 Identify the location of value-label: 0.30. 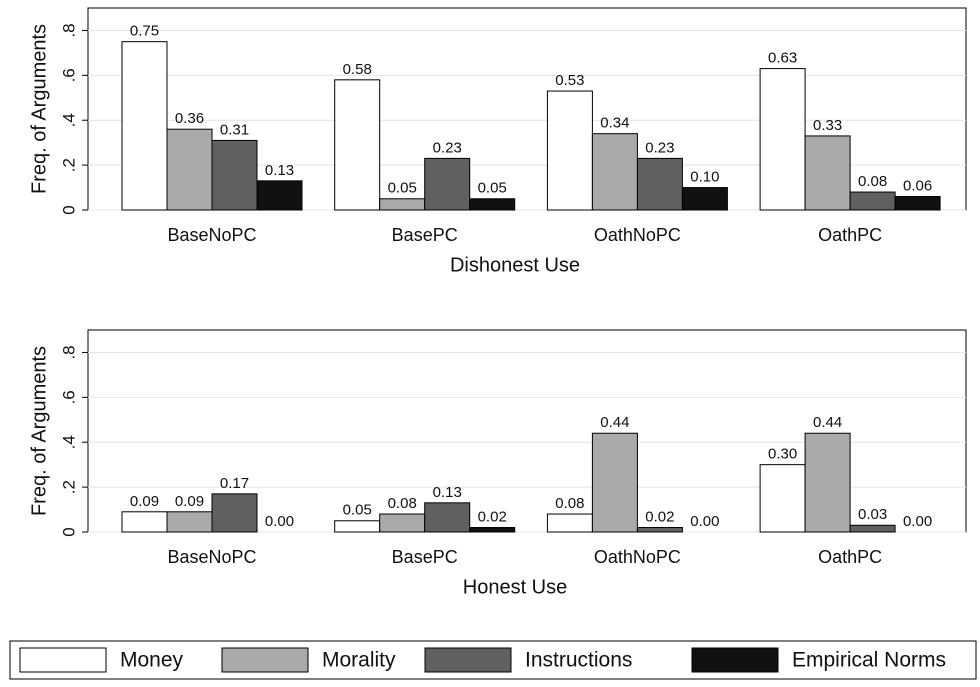
(782, 454).